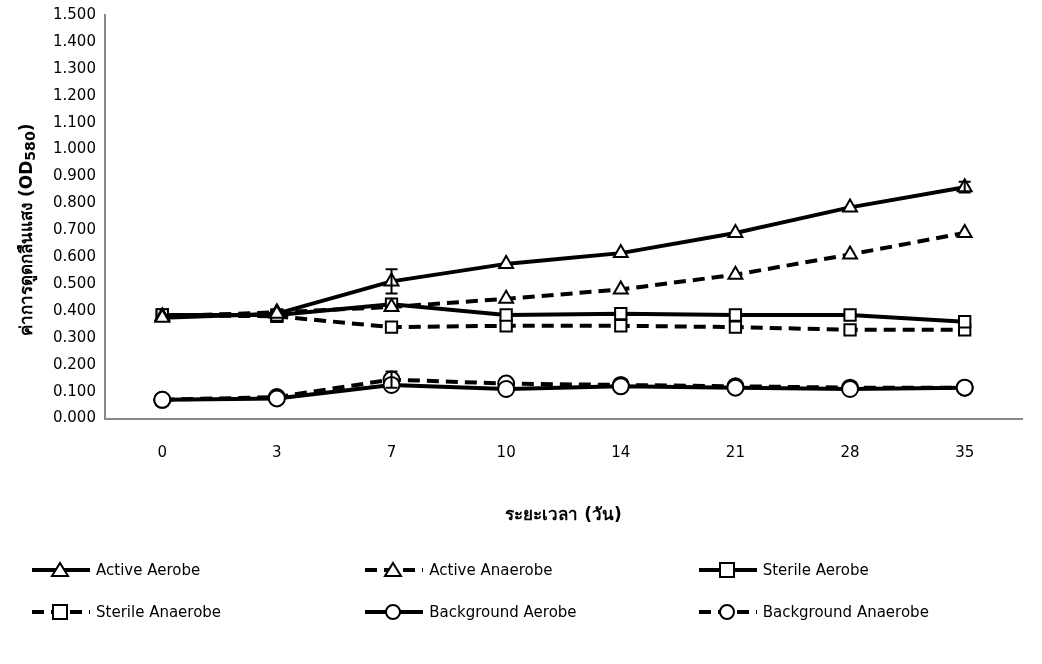 This screenshot has width=1042, height=664. Describe the element at coordinates (159, 612) in the screenshot. I see `legend-label: Sterile Anaerobe` at that location.